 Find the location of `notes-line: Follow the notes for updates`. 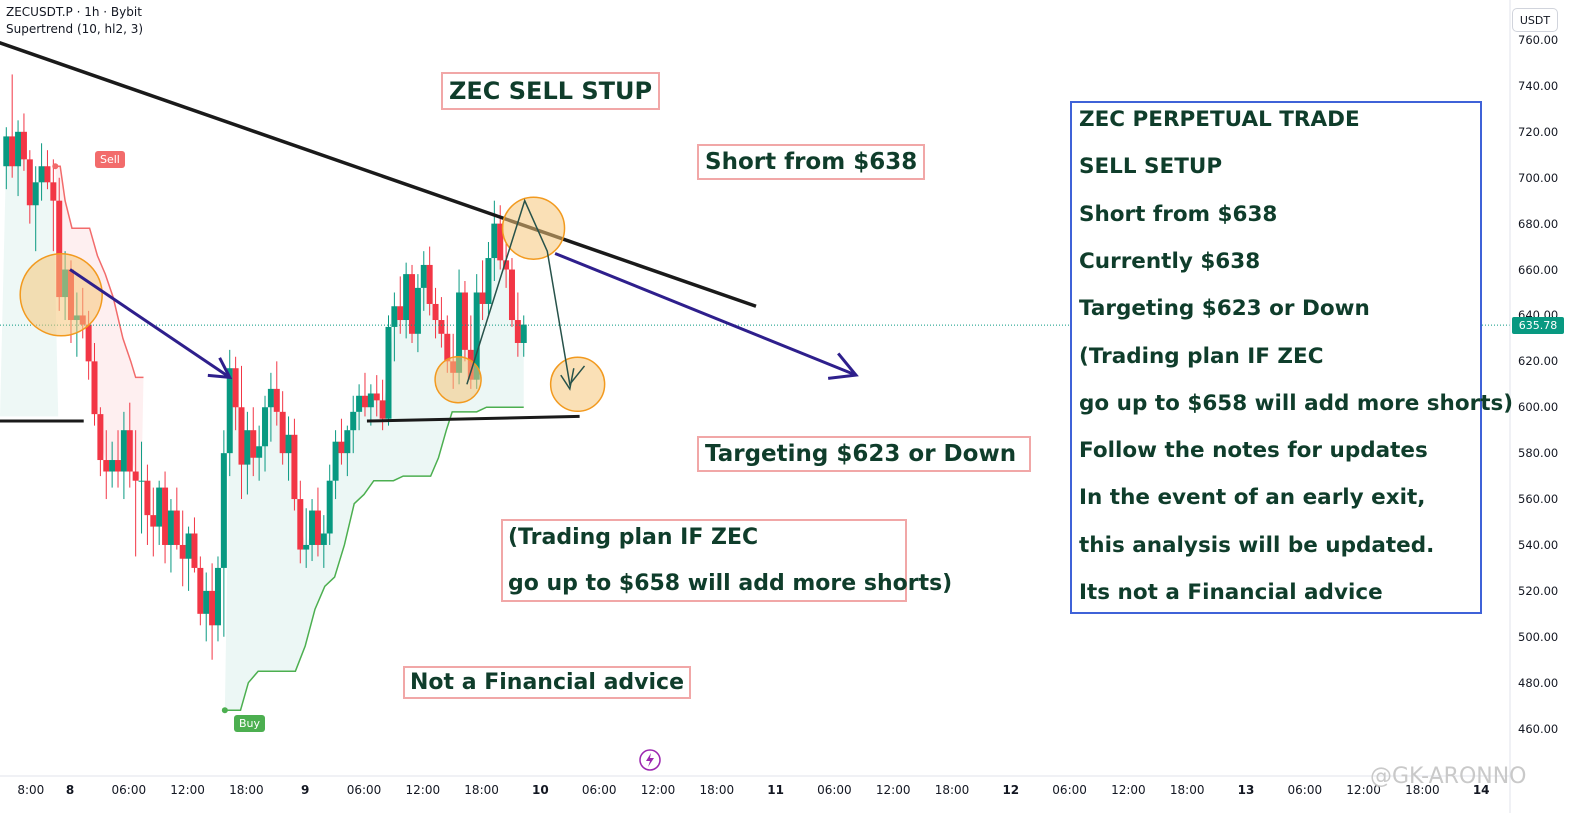

notes-line: Follow the notes for updates is located at coordinates (1253, 451).